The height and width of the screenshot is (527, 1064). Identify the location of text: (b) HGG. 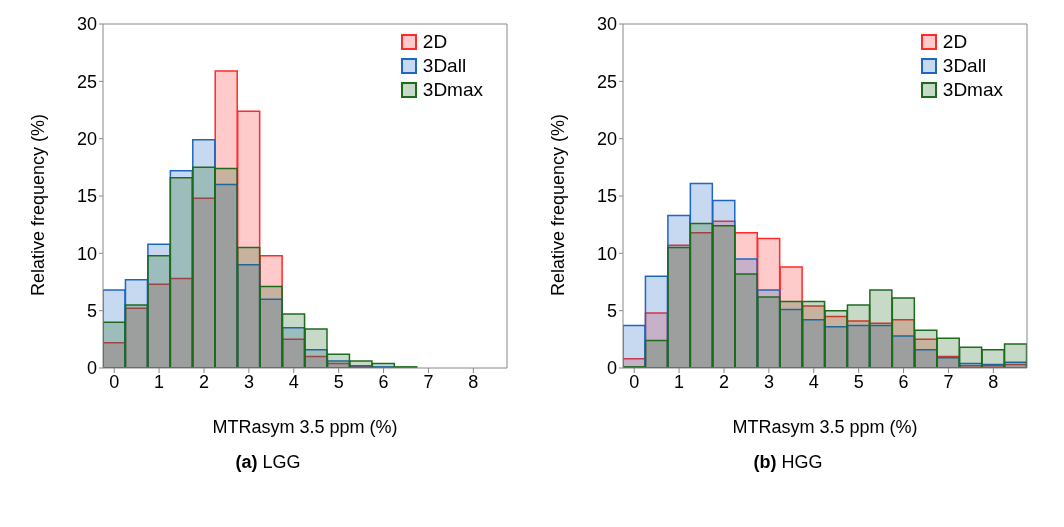
(788, 462).